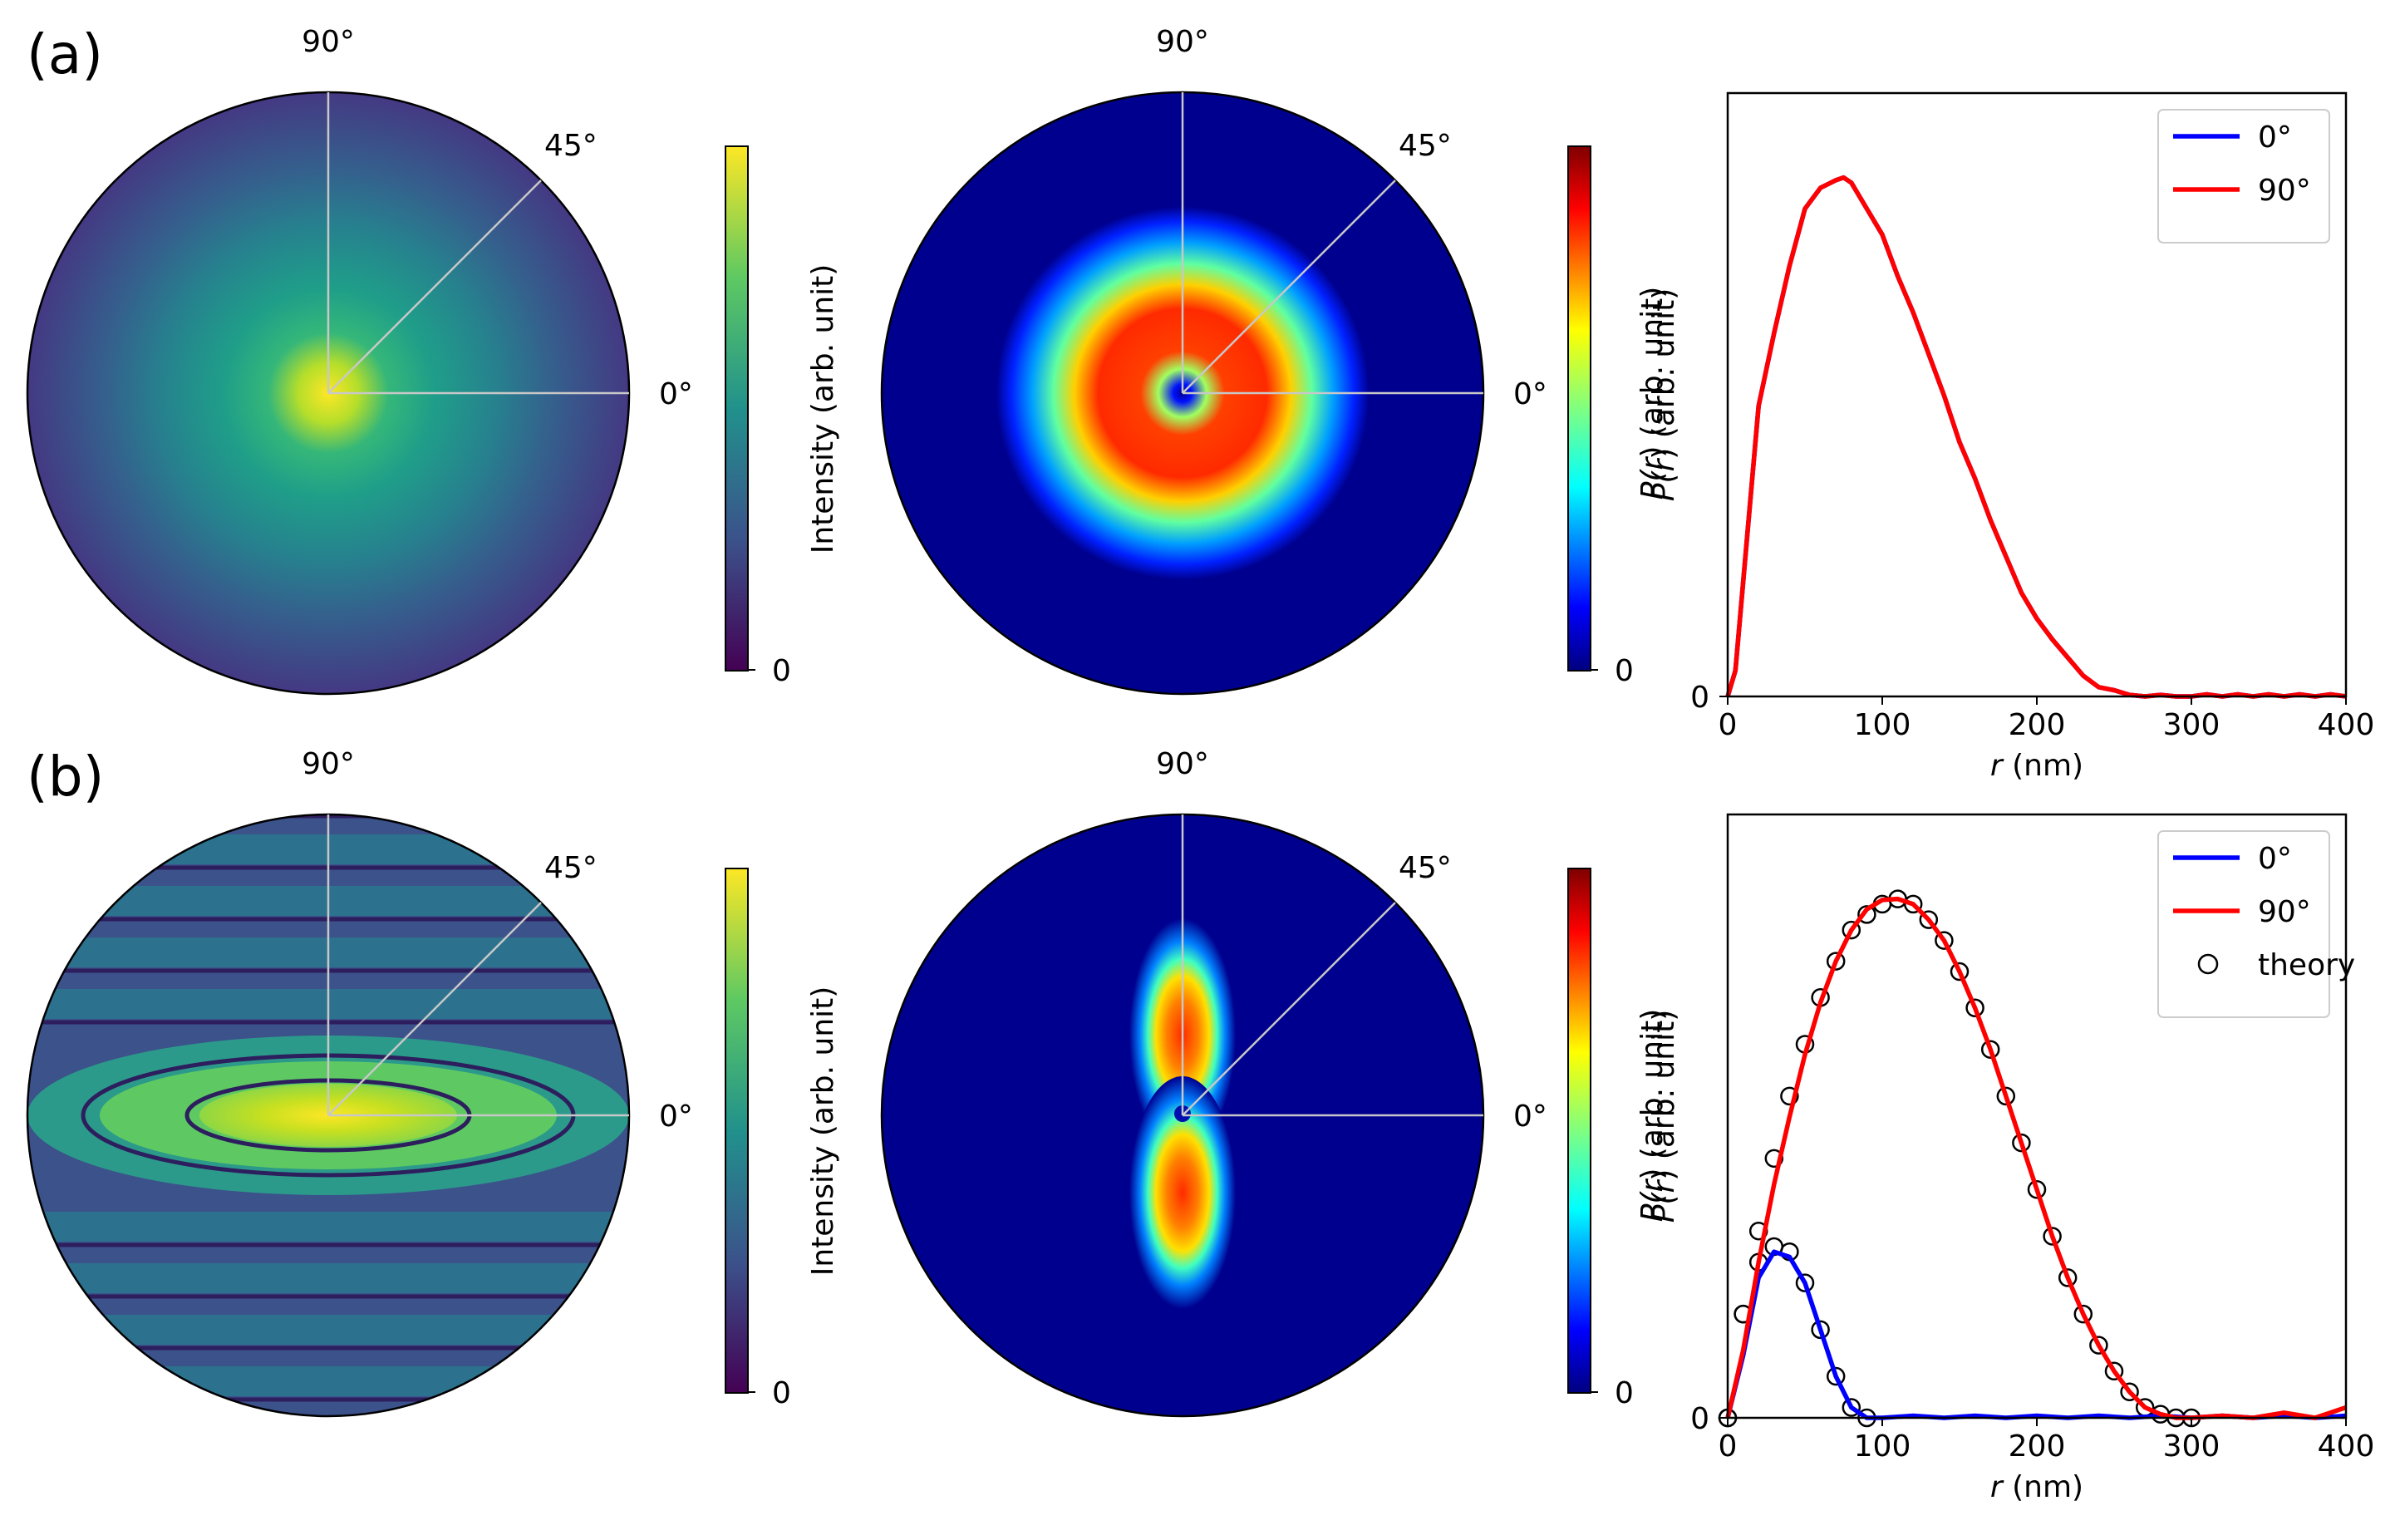  Describe the element at coordinates (65, 54) in the screenshot. I see `panel-label-a: (a)` at that location.